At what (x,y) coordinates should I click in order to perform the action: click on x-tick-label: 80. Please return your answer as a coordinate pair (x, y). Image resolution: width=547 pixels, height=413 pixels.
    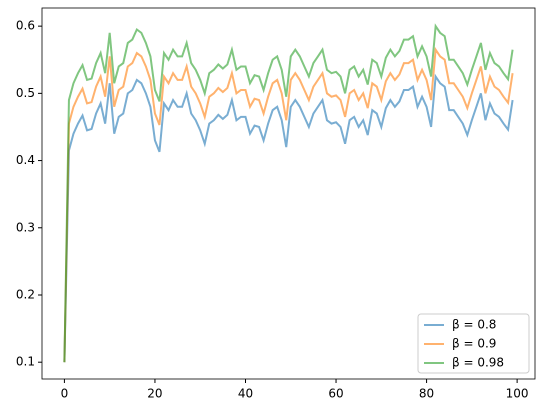
    Looking at the image, I should click on (426, 394).